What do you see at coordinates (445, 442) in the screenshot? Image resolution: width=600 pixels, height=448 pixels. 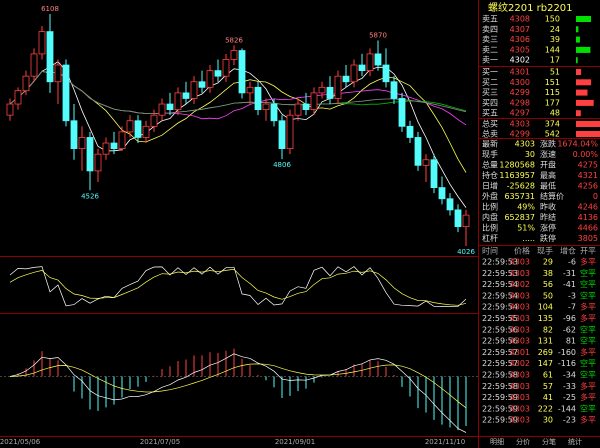 I see `date-label: 2021/11/10` at bounding box center [445, 442].